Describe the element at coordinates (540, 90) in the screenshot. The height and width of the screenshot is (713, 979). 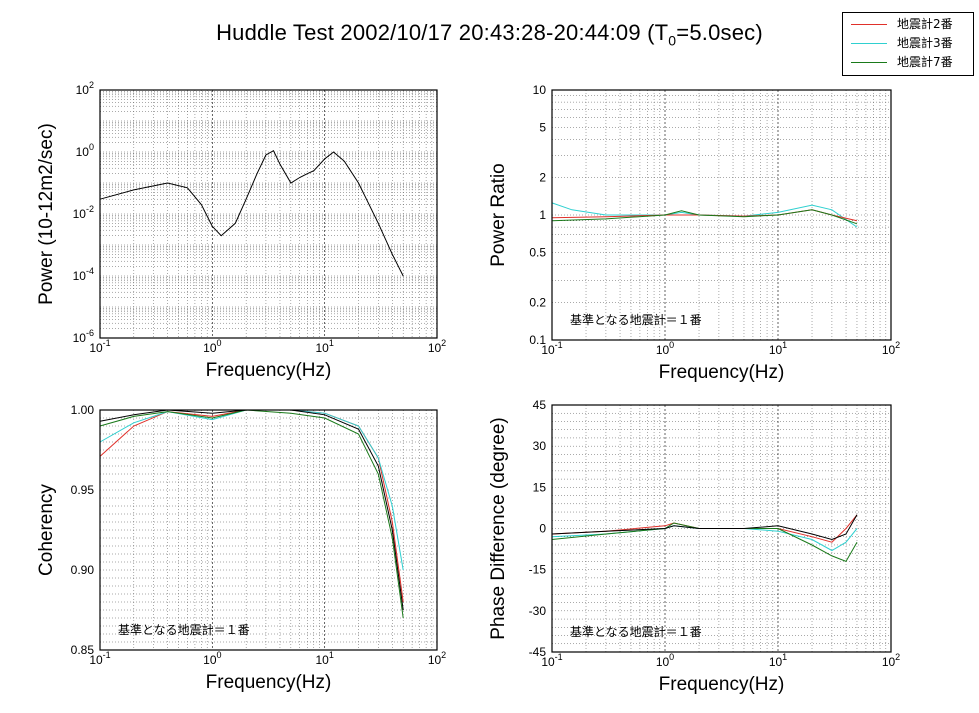
I see `y-tick-label: 10` at that location.